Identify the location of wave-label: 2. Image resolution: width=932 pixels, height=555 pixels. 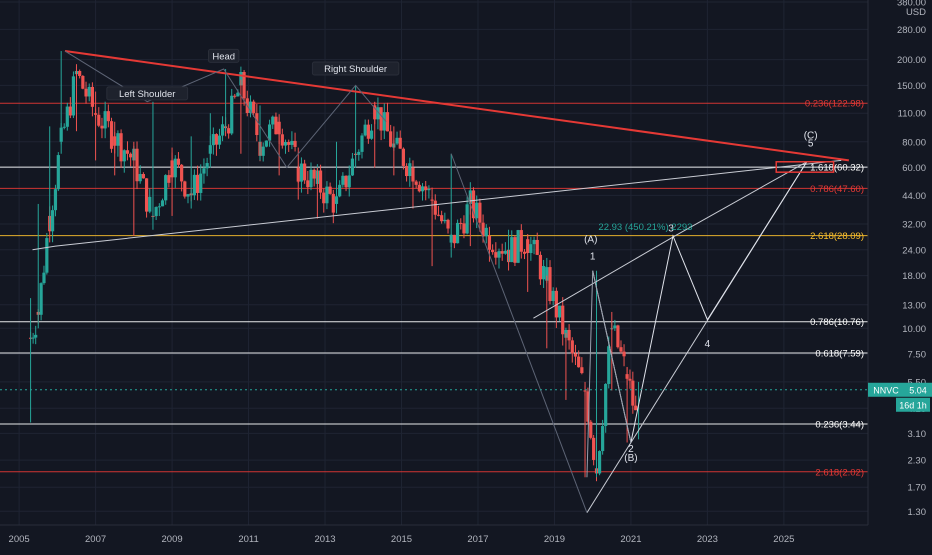
(631, 449).